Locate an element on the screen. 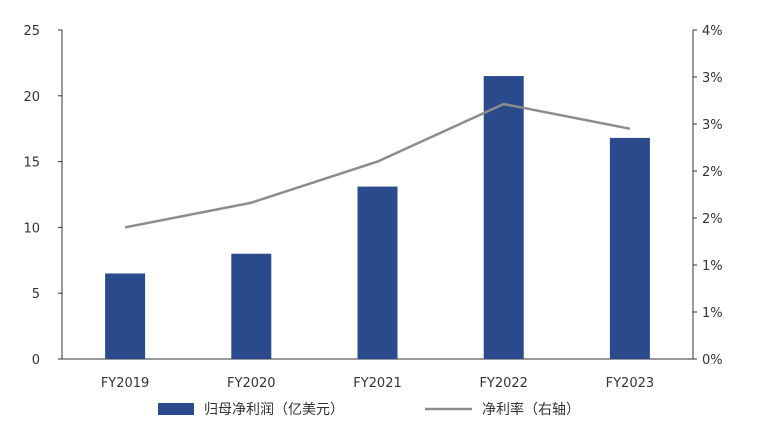  legend-bar-swatch is located at coordinates (176, 409).